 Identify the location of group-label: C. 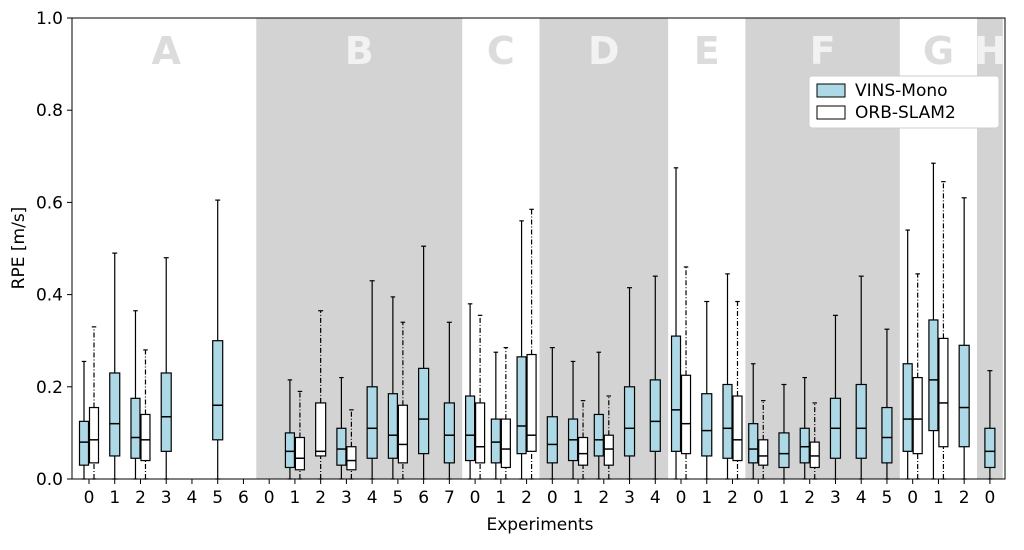
(501, 51).